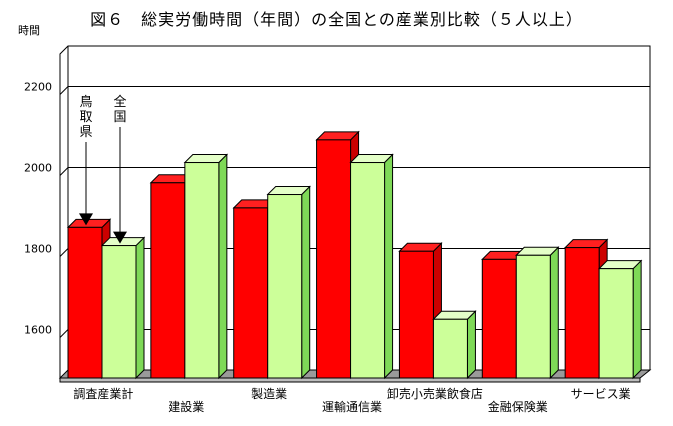  What do you see at coordinates (306, 282) in the screenshot?
I see `bar-side-s1-c2` at bounding box center [306, 282].